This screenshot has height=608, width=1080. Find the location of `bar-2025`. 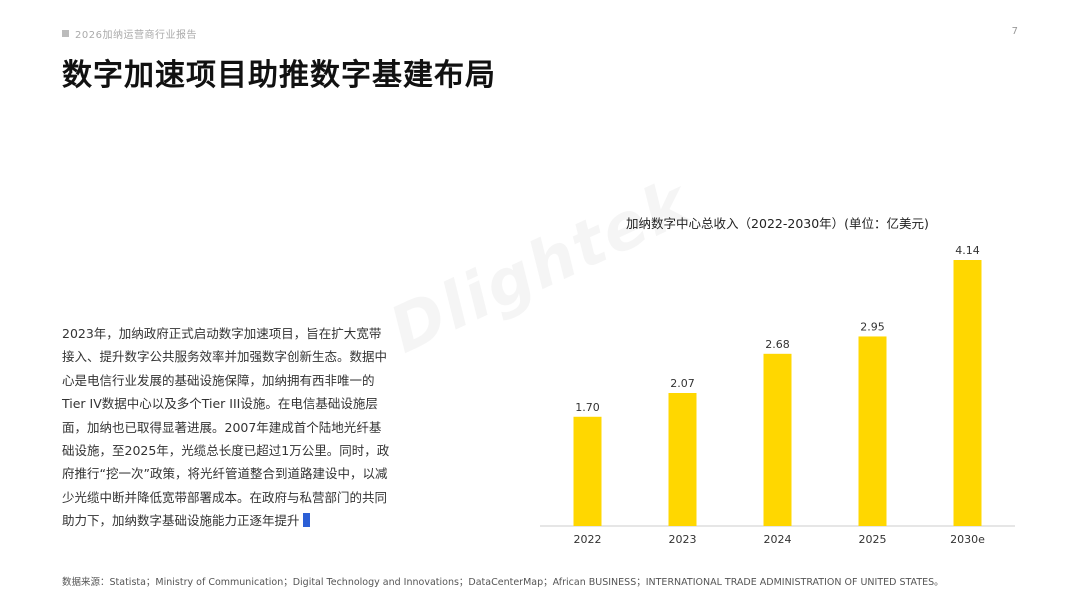

bar-2025 is located at coordinates (872, 431).